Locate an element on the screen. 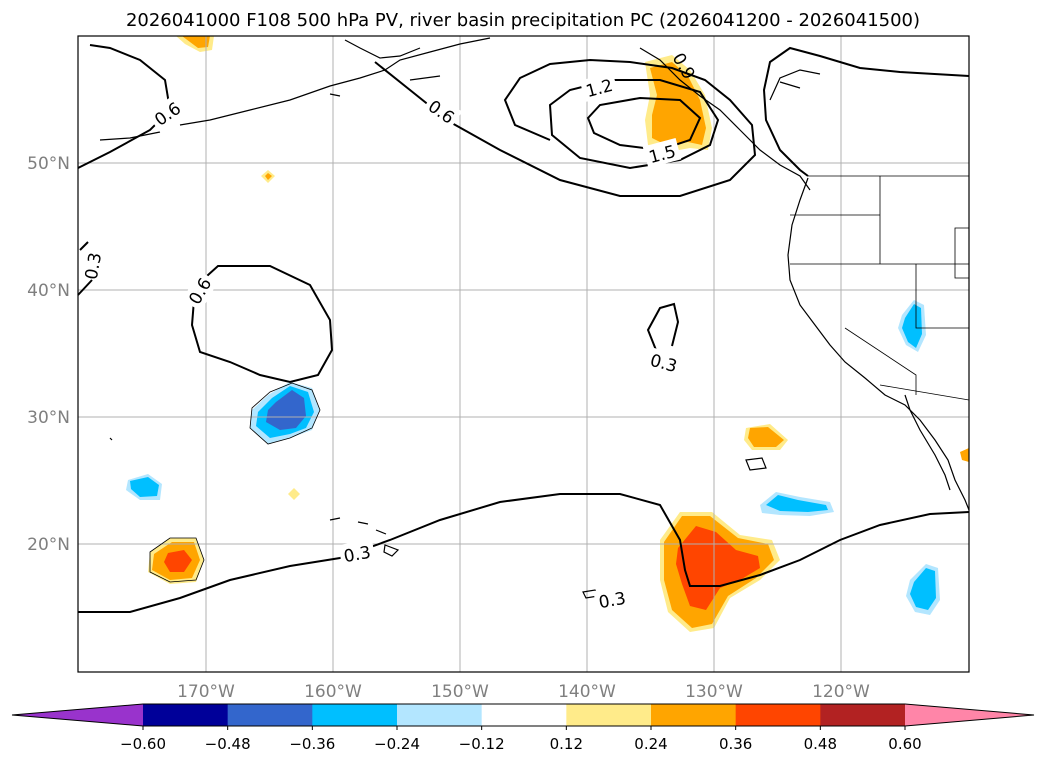 This screenshot has width=1047, height=765. colorbar-tick-label: 0.12 is located at coordinates (566, 744).